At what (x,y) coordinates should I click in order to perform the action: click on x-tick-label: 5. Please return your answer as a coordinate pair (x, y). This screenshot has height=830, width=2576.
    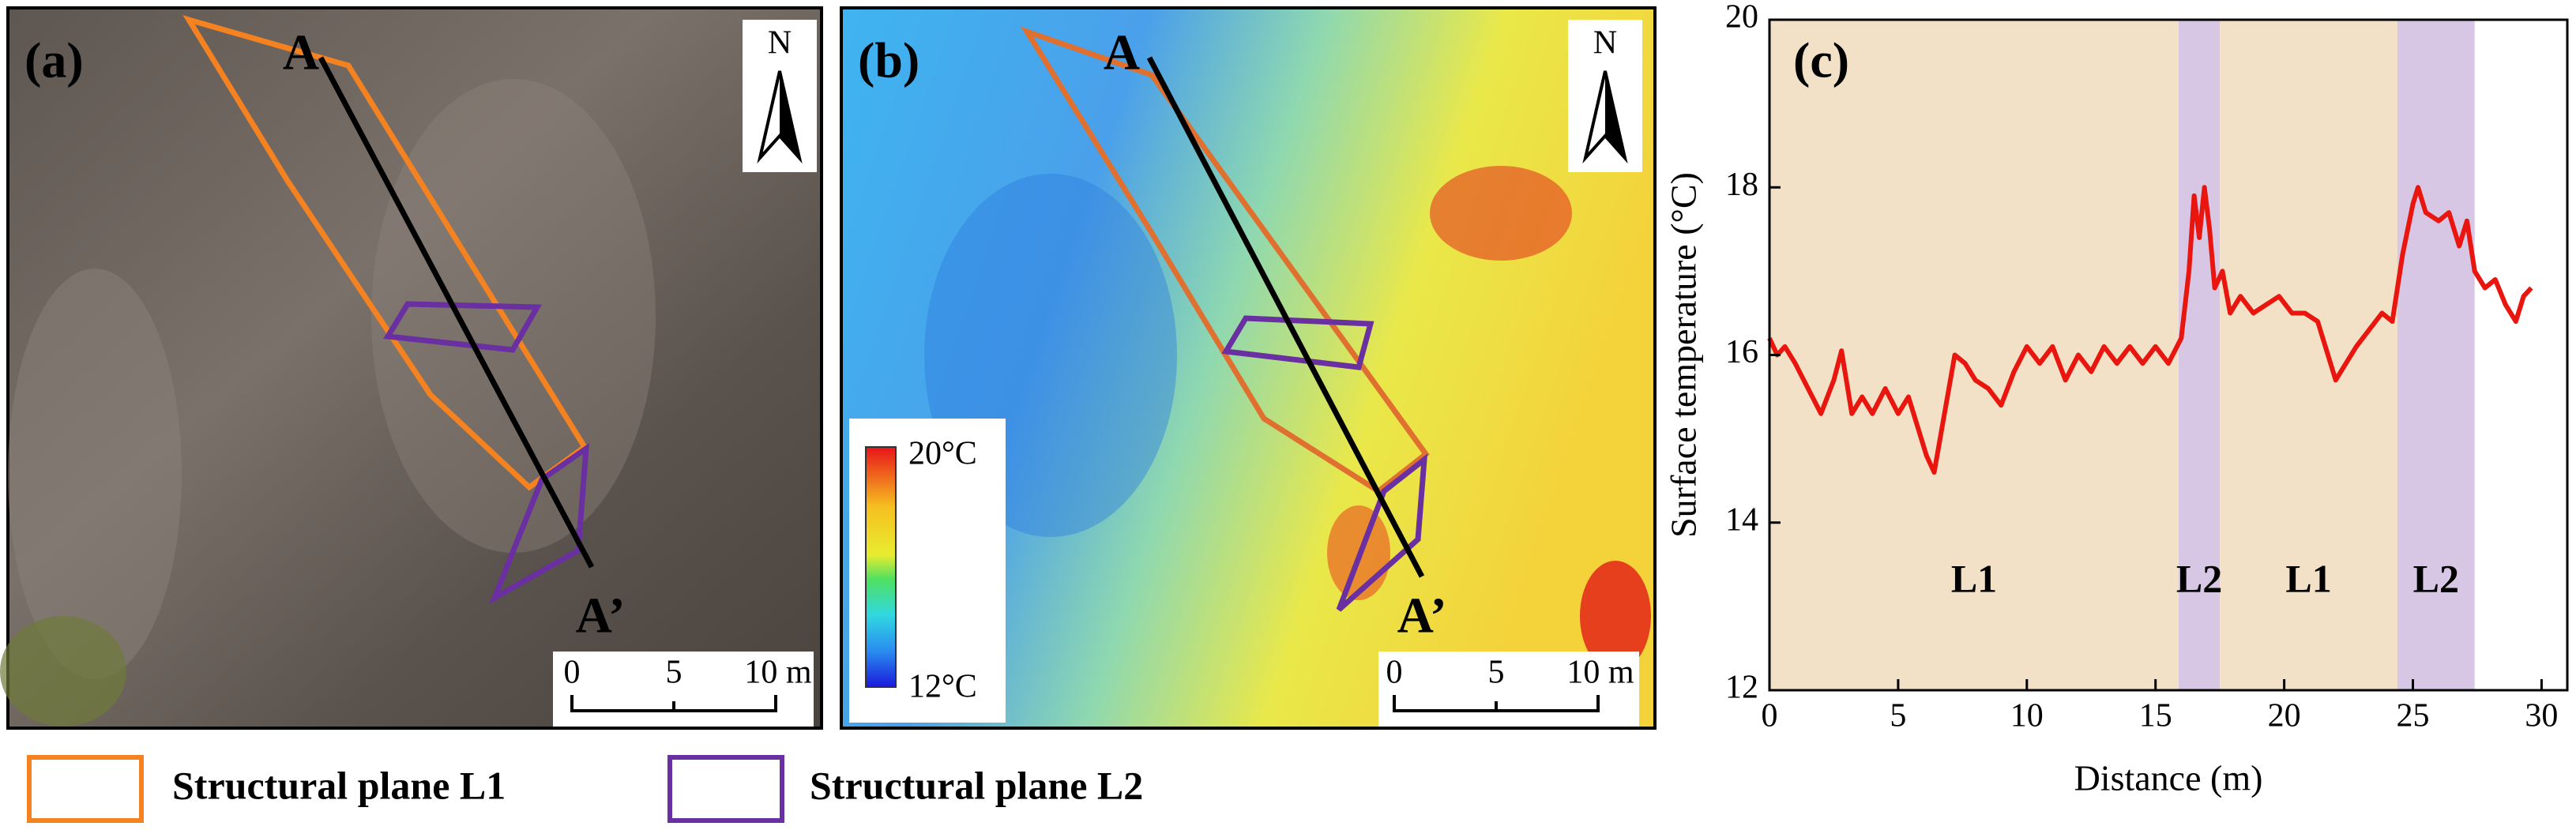
    Looking at the image, I should click on (1898, 716).